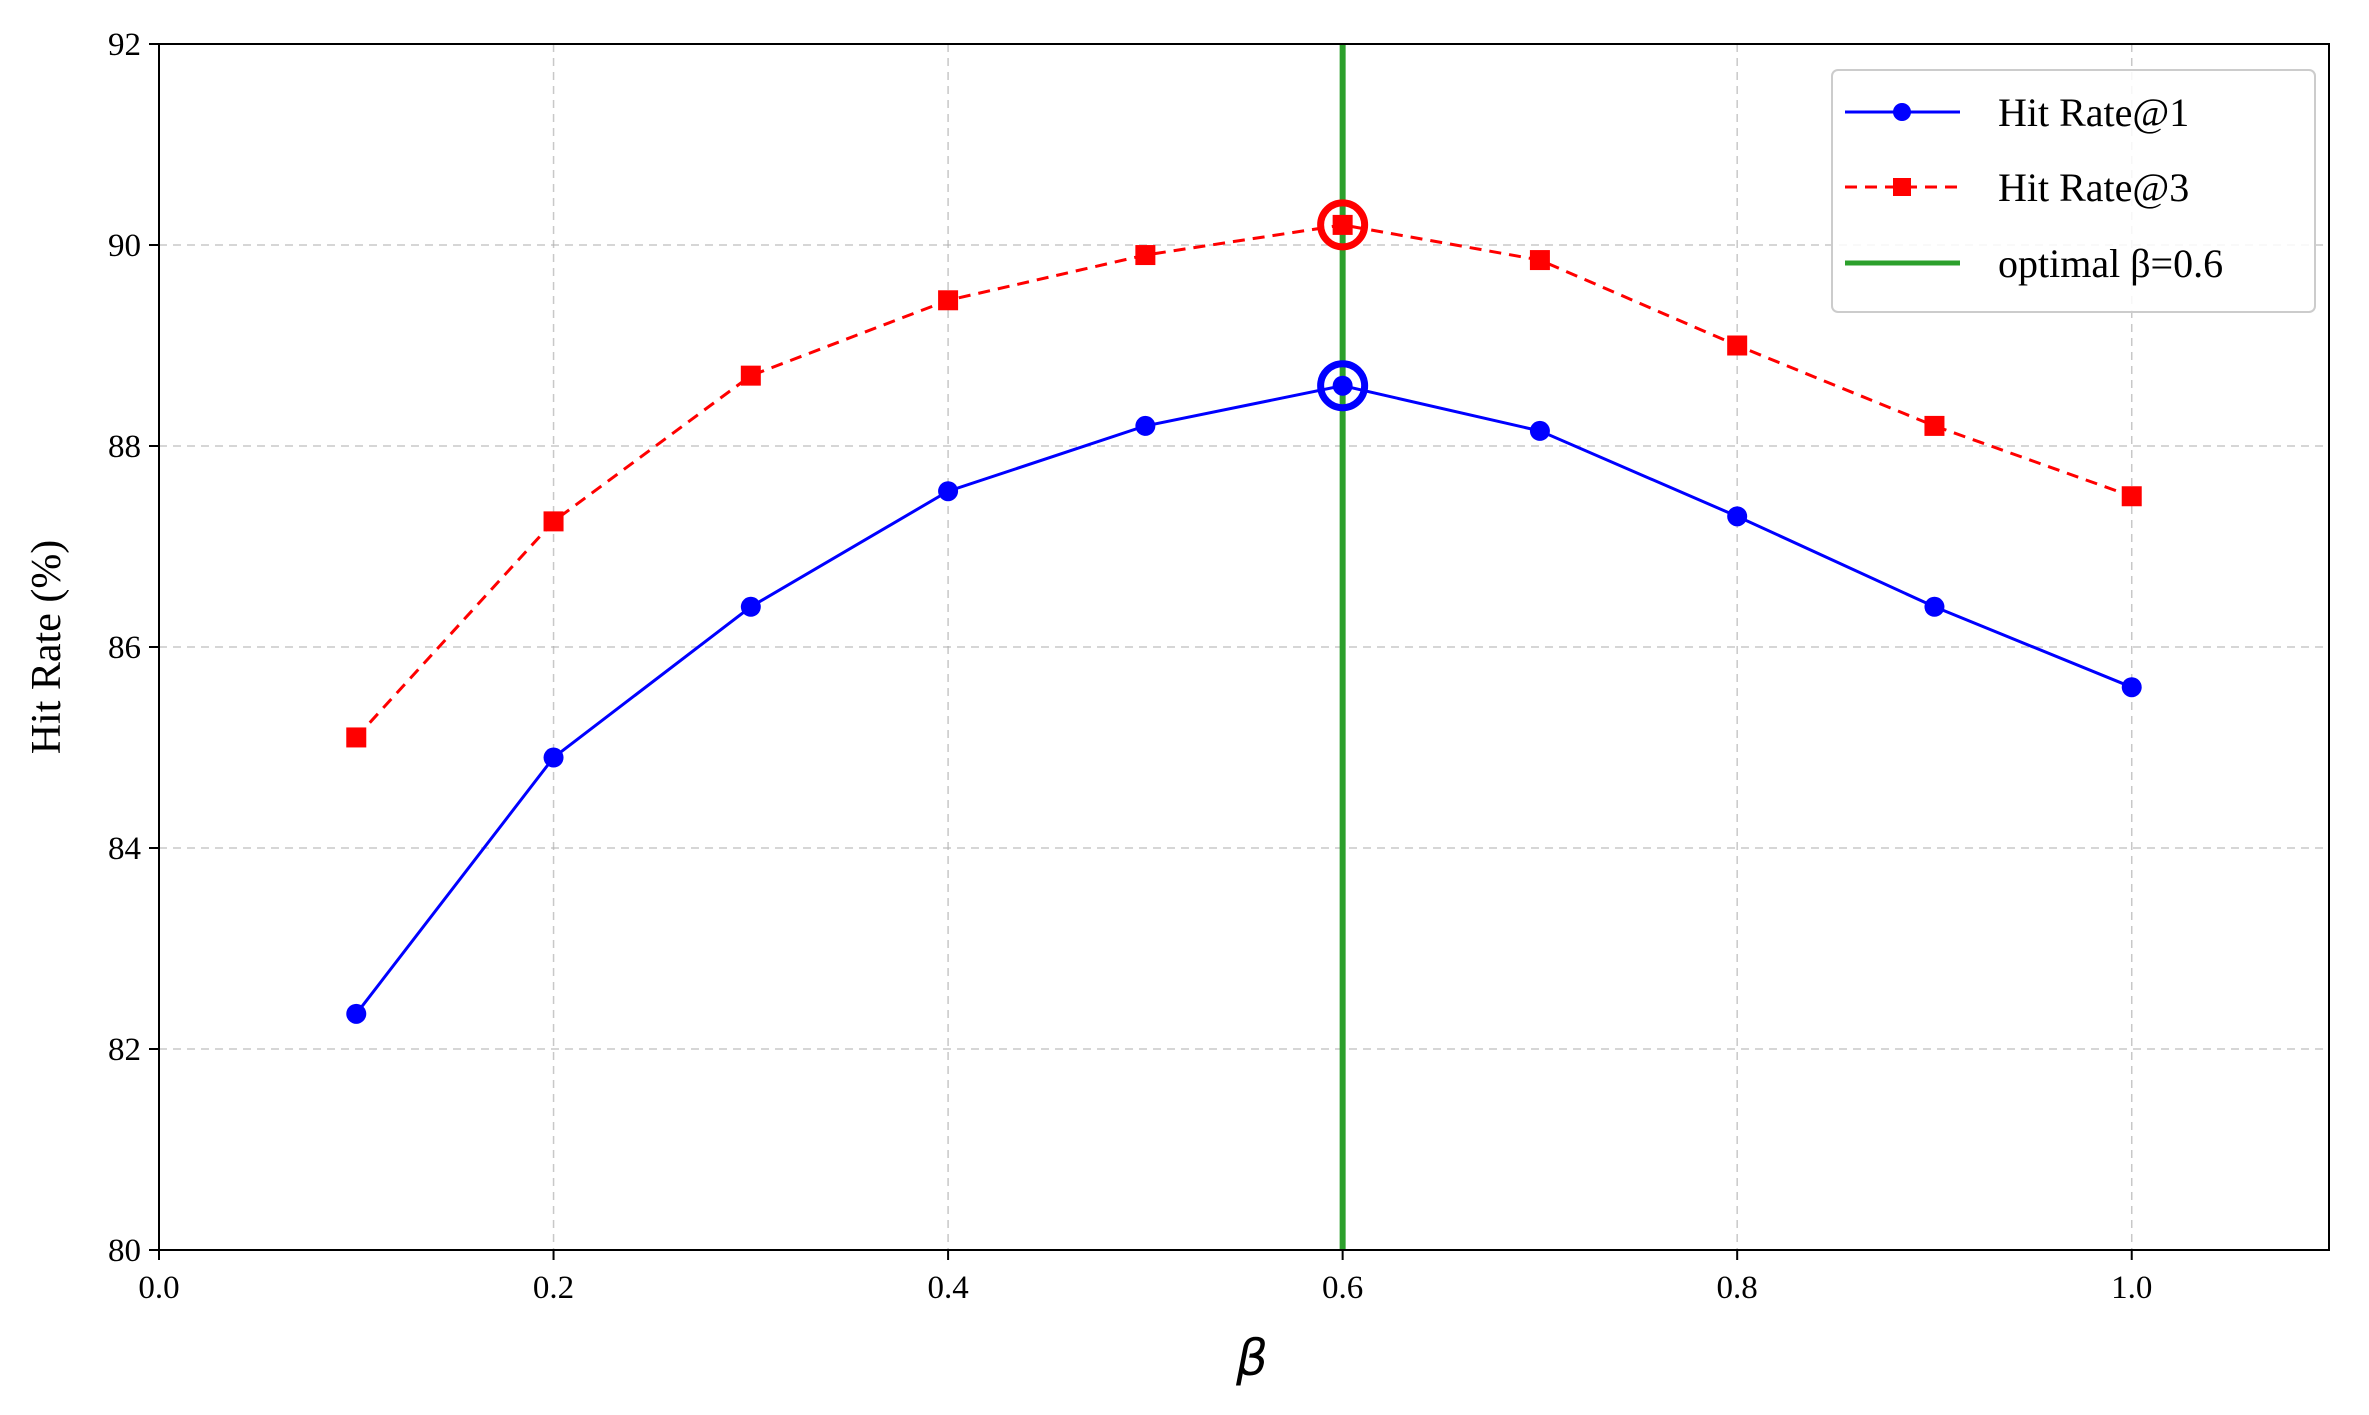 This screenshot has width=2369, height=1415. What do you see at coordinates (1251, 1358) in the screenshot?
I see `x-axis-label: β` at bounding box center [1251, 1358].